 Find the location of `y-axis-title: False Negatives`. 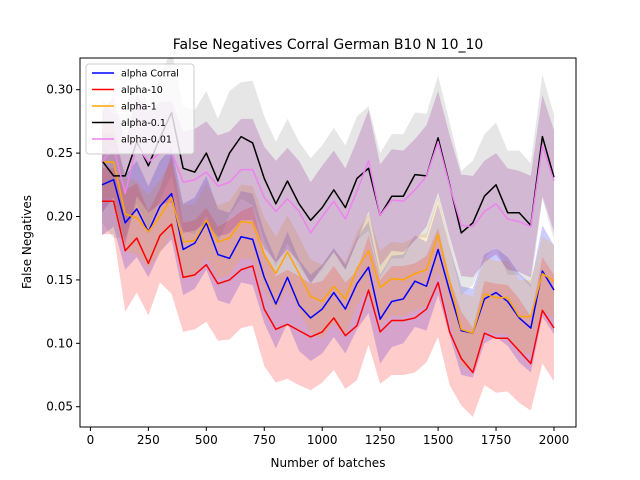

y-axis-title: False Negatives is located at coordinates (27, 242).